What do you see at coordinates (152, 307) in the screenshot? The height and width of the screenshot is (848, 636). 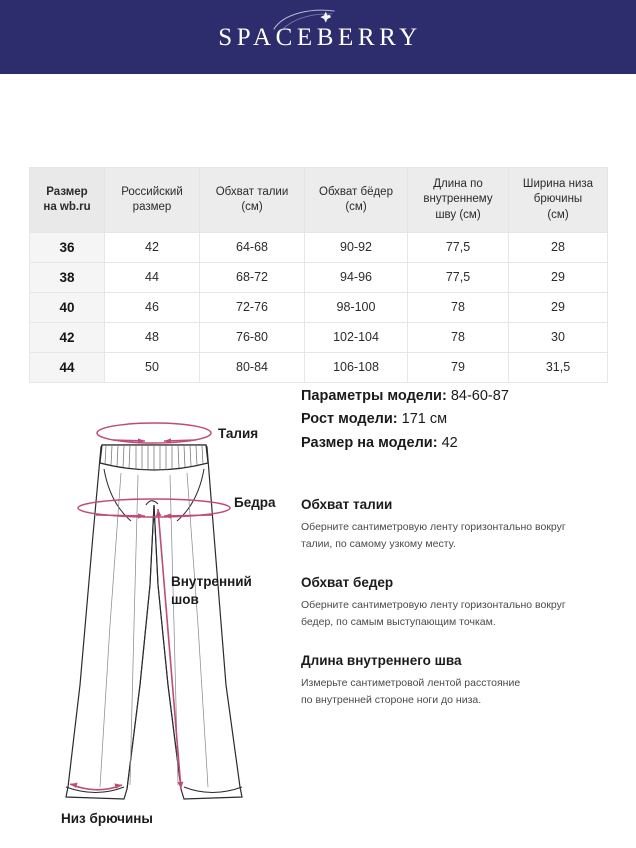 I see `cell-ru-size: 46` at bounding box center [152, 307].